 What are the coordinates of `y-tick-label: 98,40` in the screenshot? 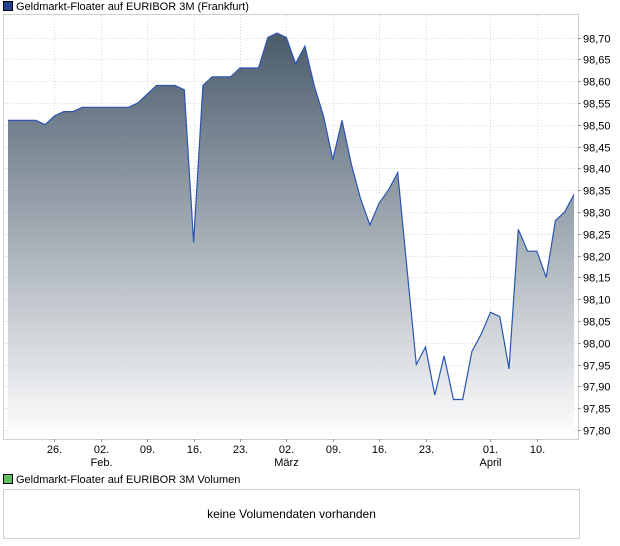 It's located at (597, 170).